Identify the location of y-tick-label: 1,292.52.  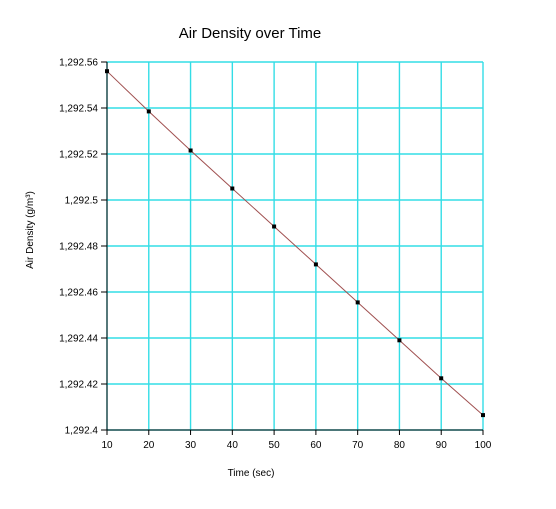
(78, 155).